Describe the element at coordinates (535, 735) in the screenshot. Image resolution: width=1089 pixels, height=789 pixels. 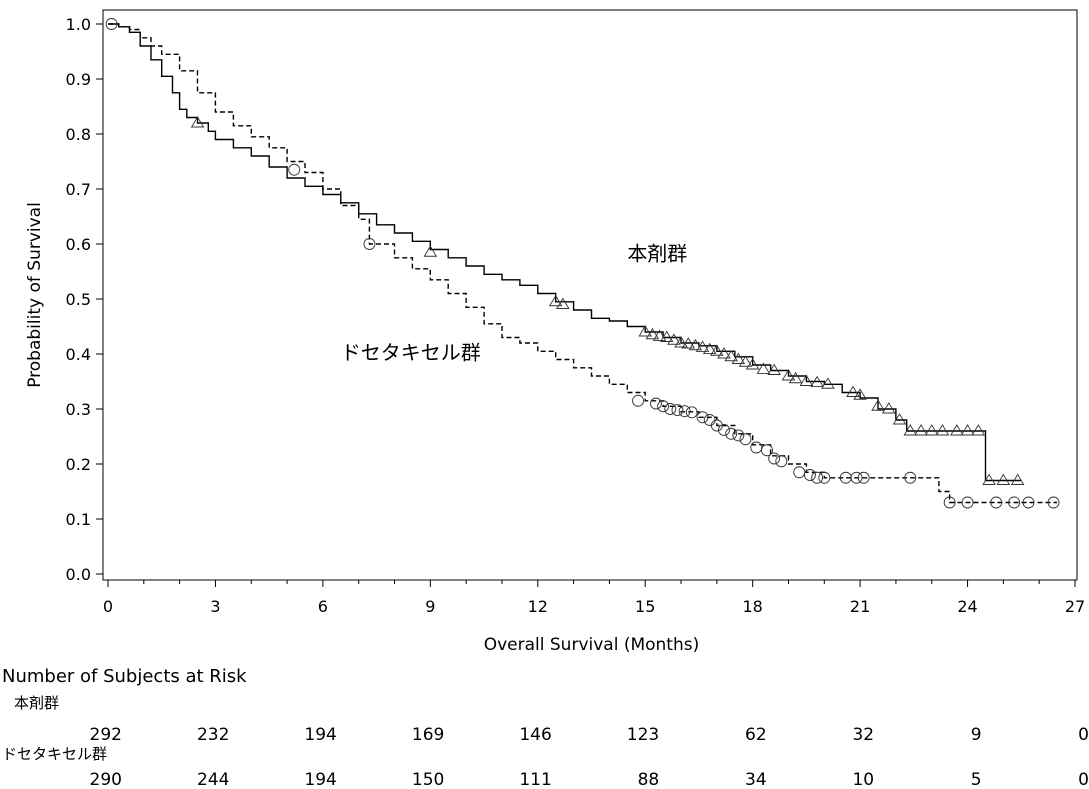
I see `risk-value-cell: 146` at that location.